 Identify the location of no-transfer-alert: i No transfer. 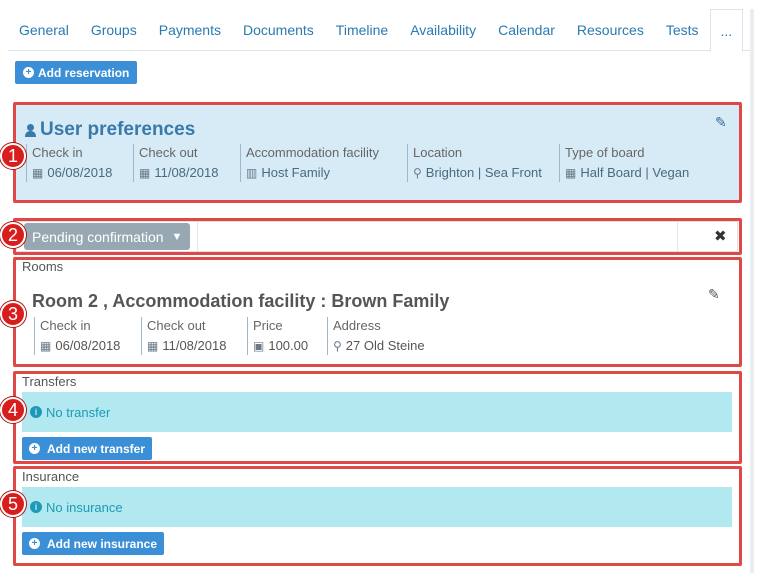
(377, 412).